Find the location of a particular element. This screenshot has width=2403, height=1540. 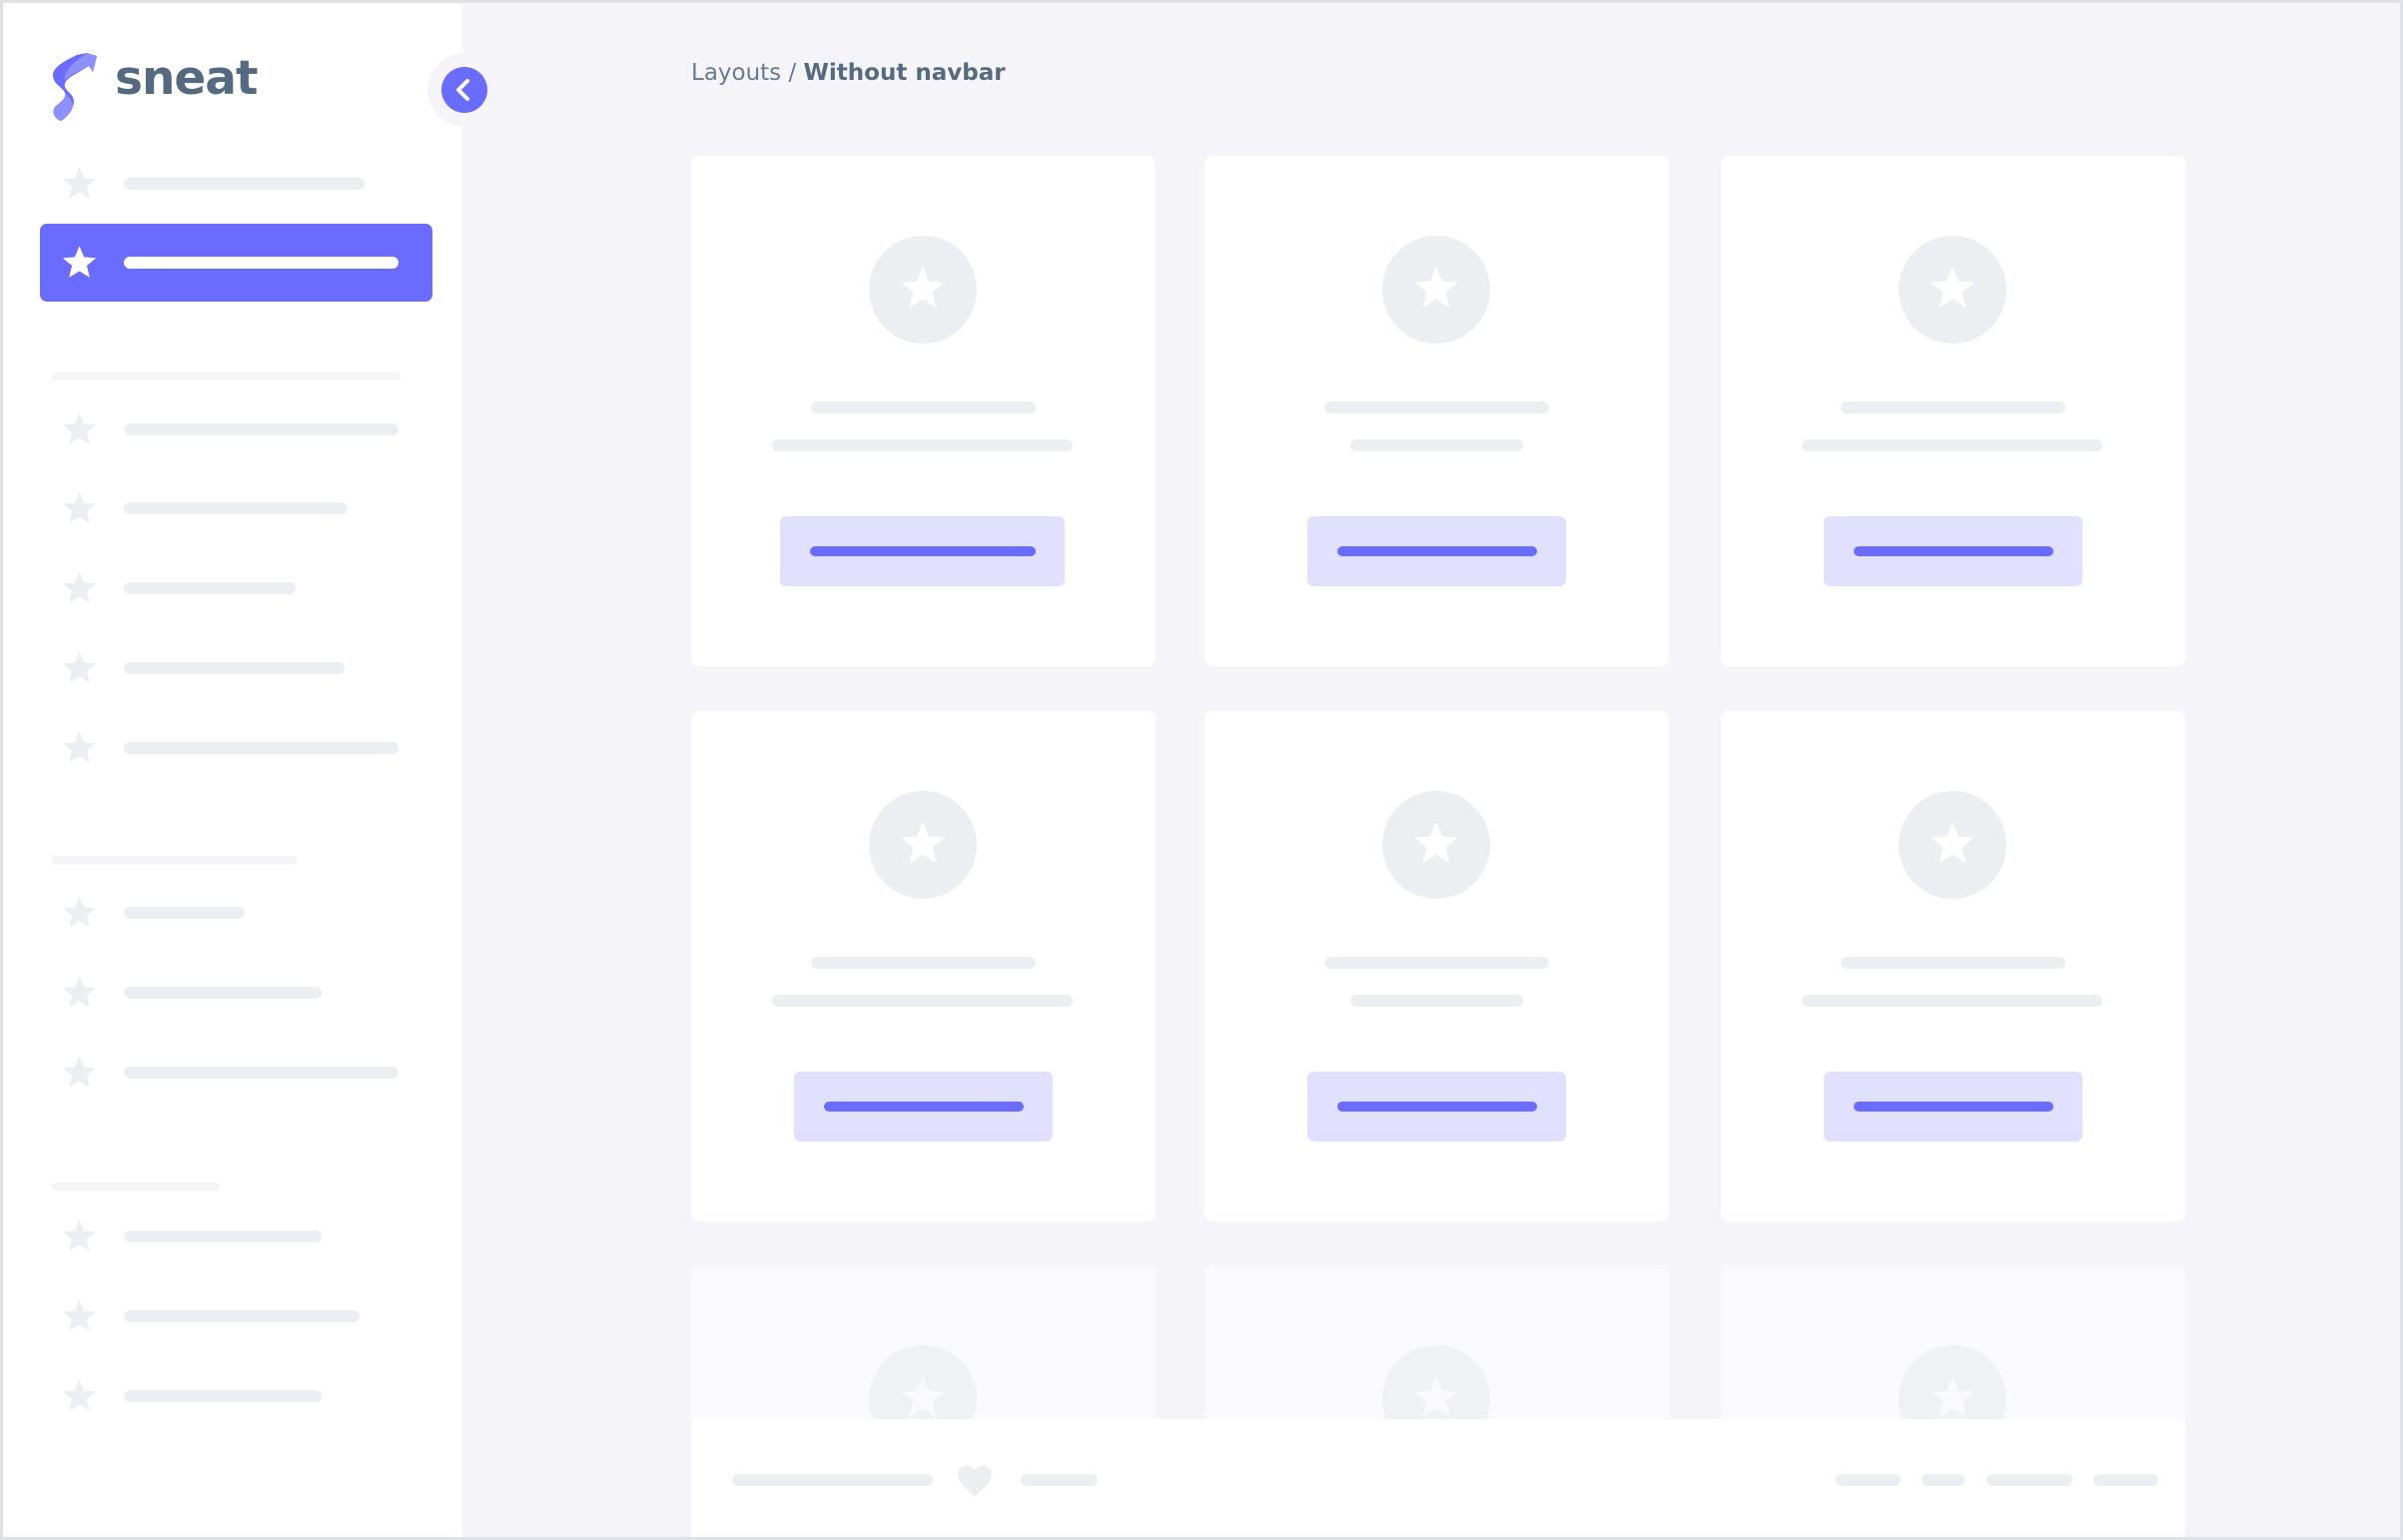

sneat-logo-icon is located at coordinates (75, 87).